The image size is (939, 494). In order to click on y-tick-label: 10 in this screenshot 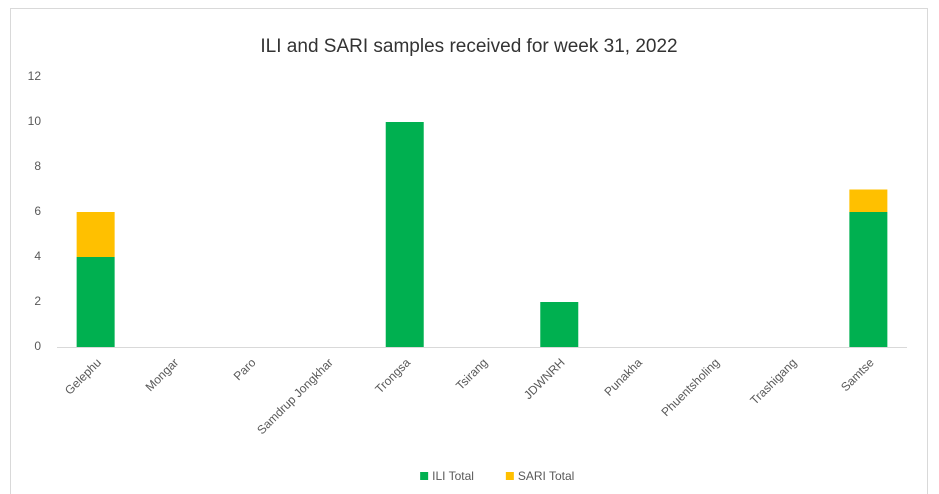, I will do `click(35, 121)`.